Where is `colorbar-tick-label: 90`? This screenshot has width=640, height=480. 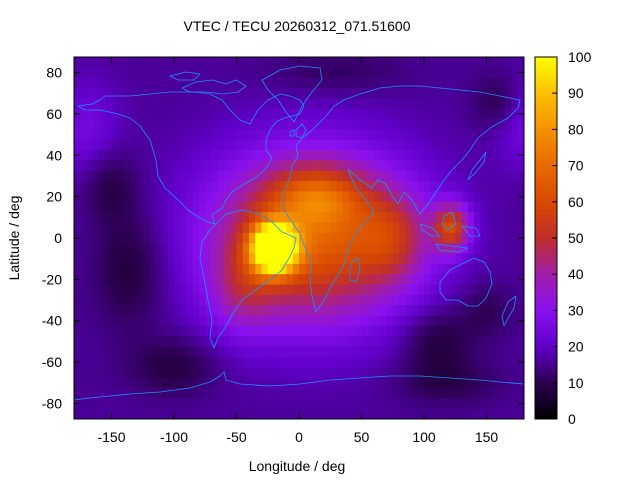
colorbar-tick-label: 90 is located at coordinates (576, 93).